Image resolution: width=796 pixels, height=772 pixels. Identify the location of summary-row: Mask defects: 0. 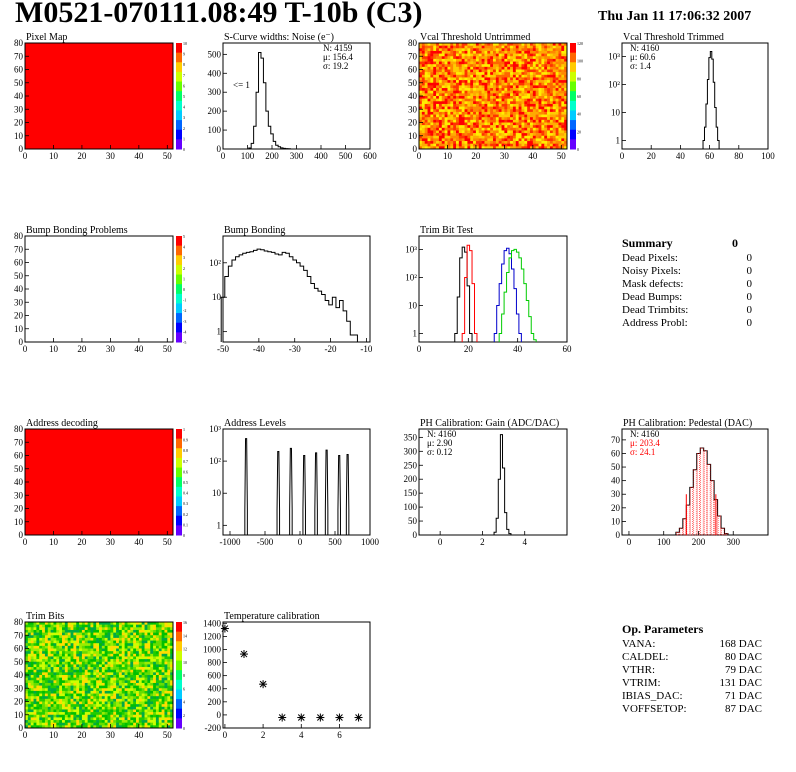
(687, 284).